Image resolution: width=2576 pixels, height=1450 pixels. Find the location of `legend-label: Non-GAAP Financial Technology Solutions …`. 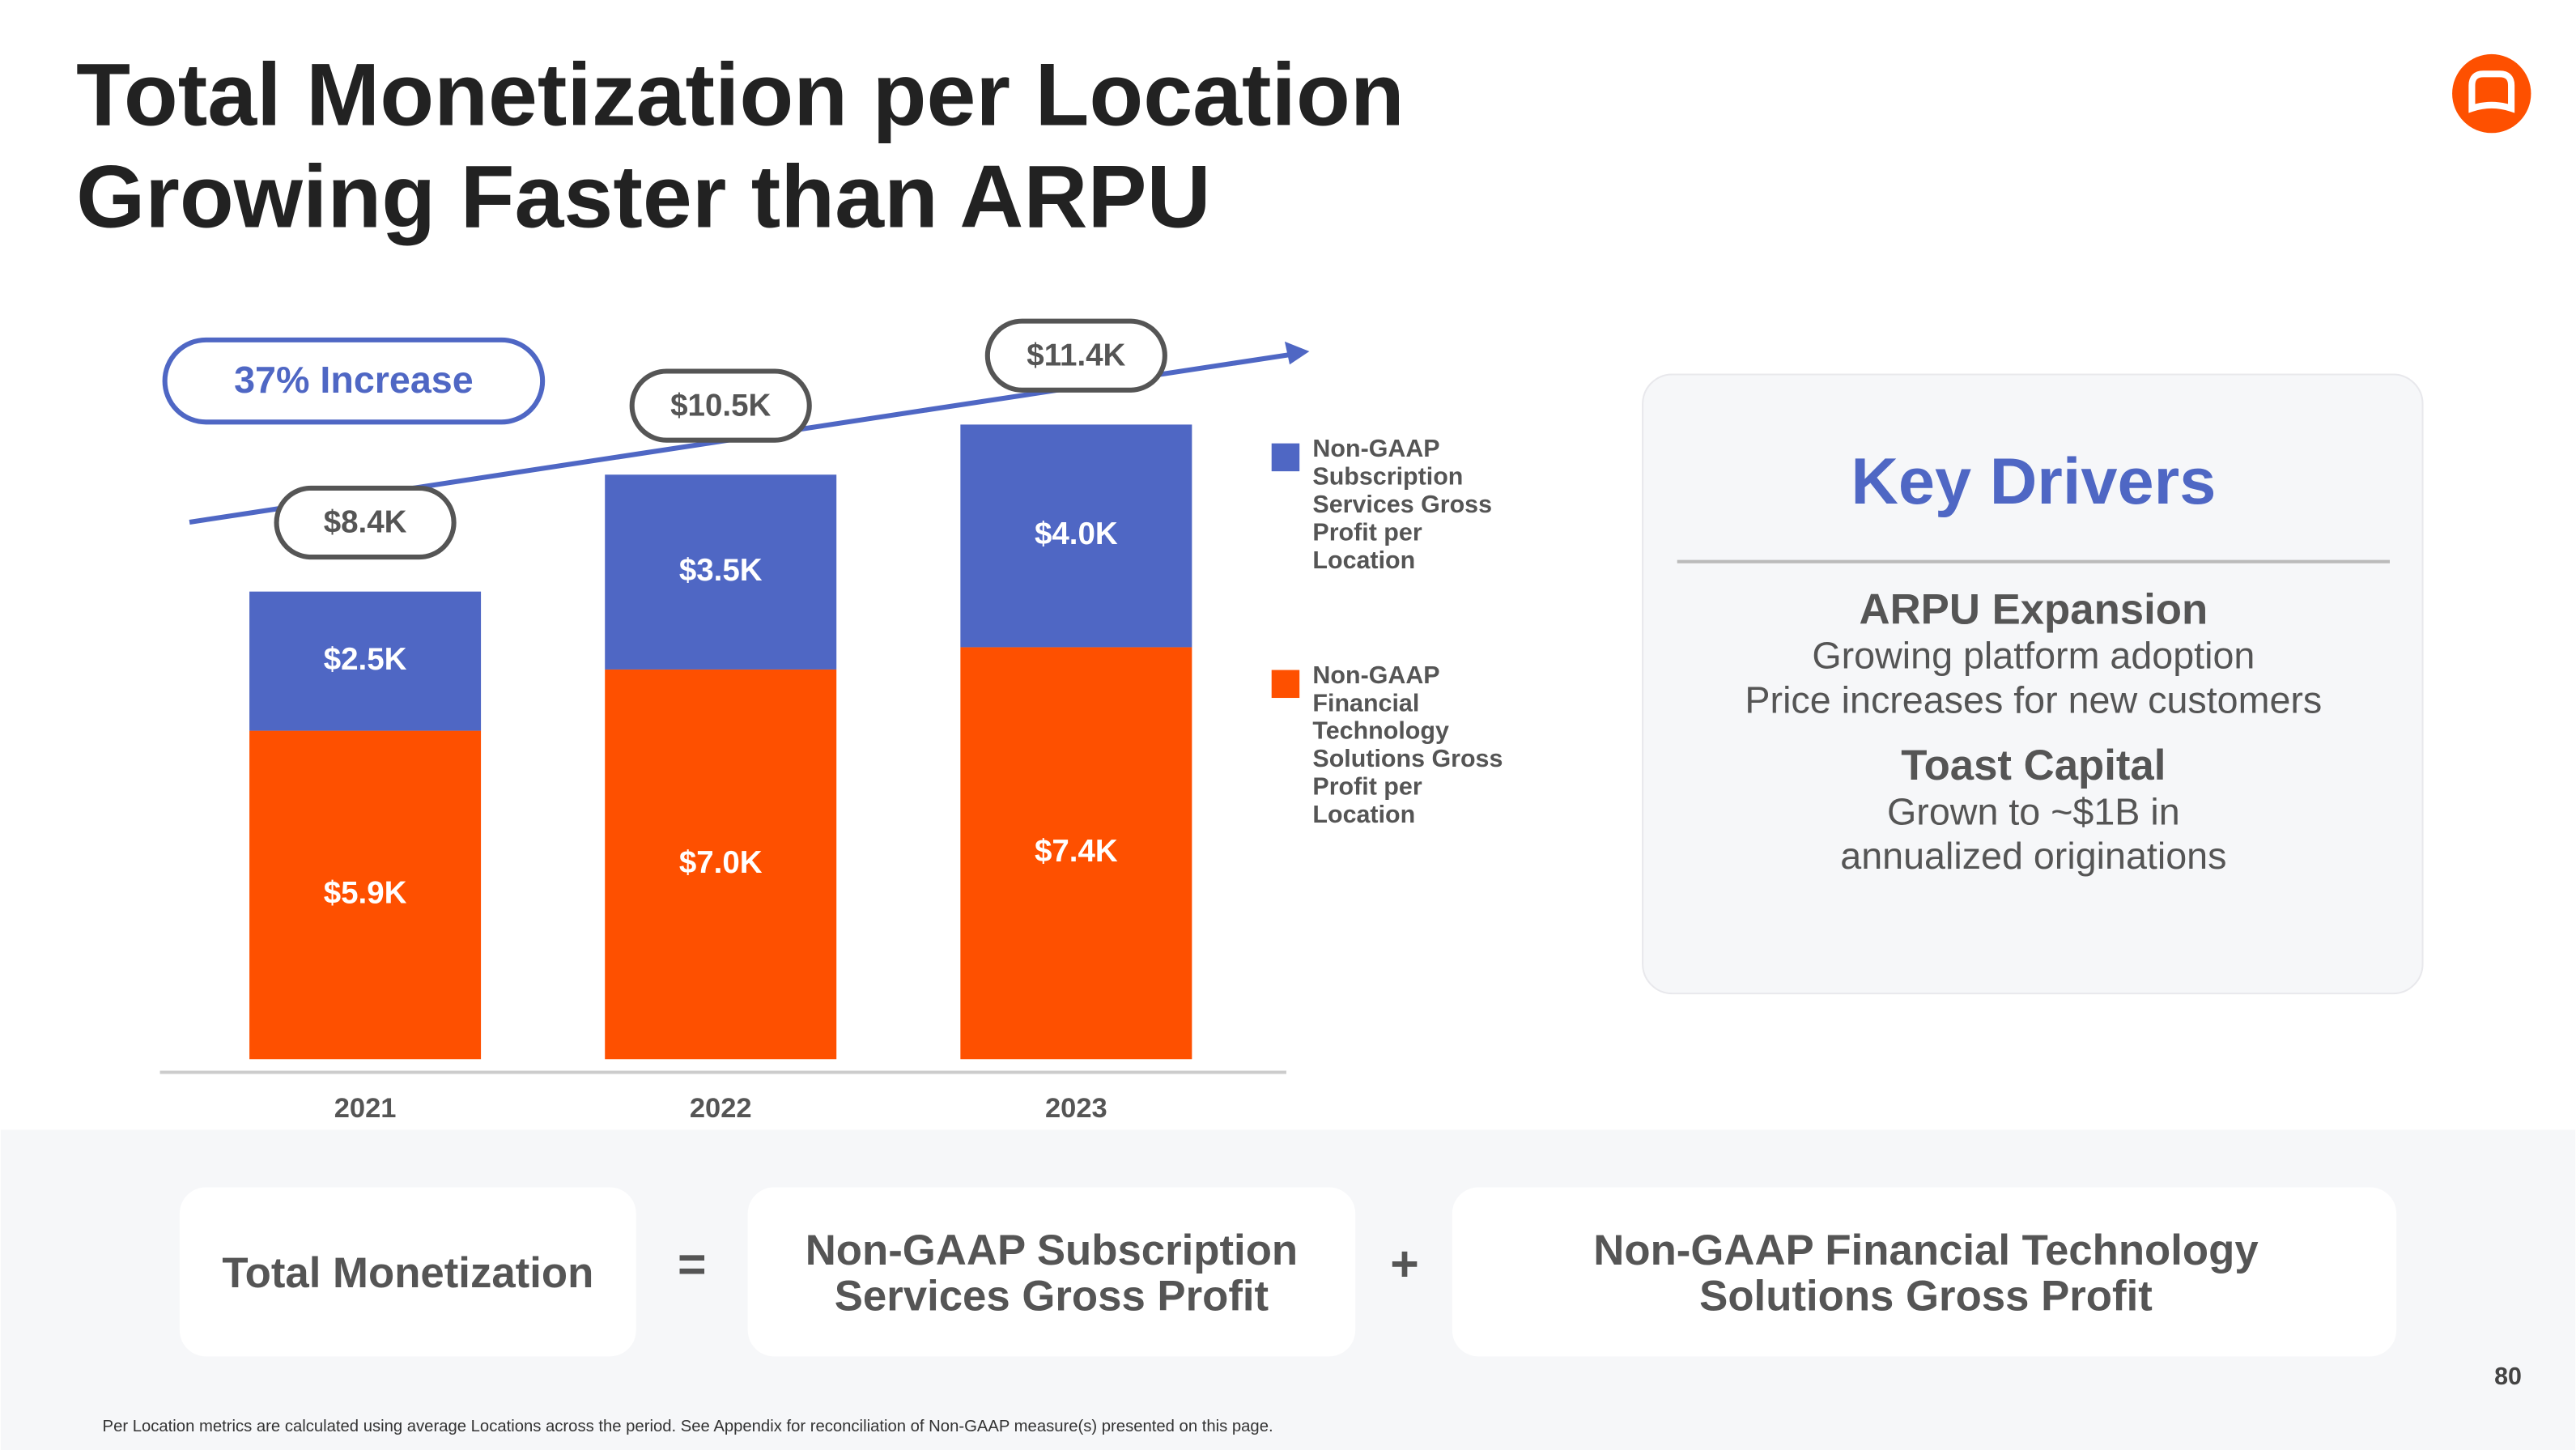

legend-label: Non-GAAP Financial Technology Solutions … is located at coordinates (1408, 745).